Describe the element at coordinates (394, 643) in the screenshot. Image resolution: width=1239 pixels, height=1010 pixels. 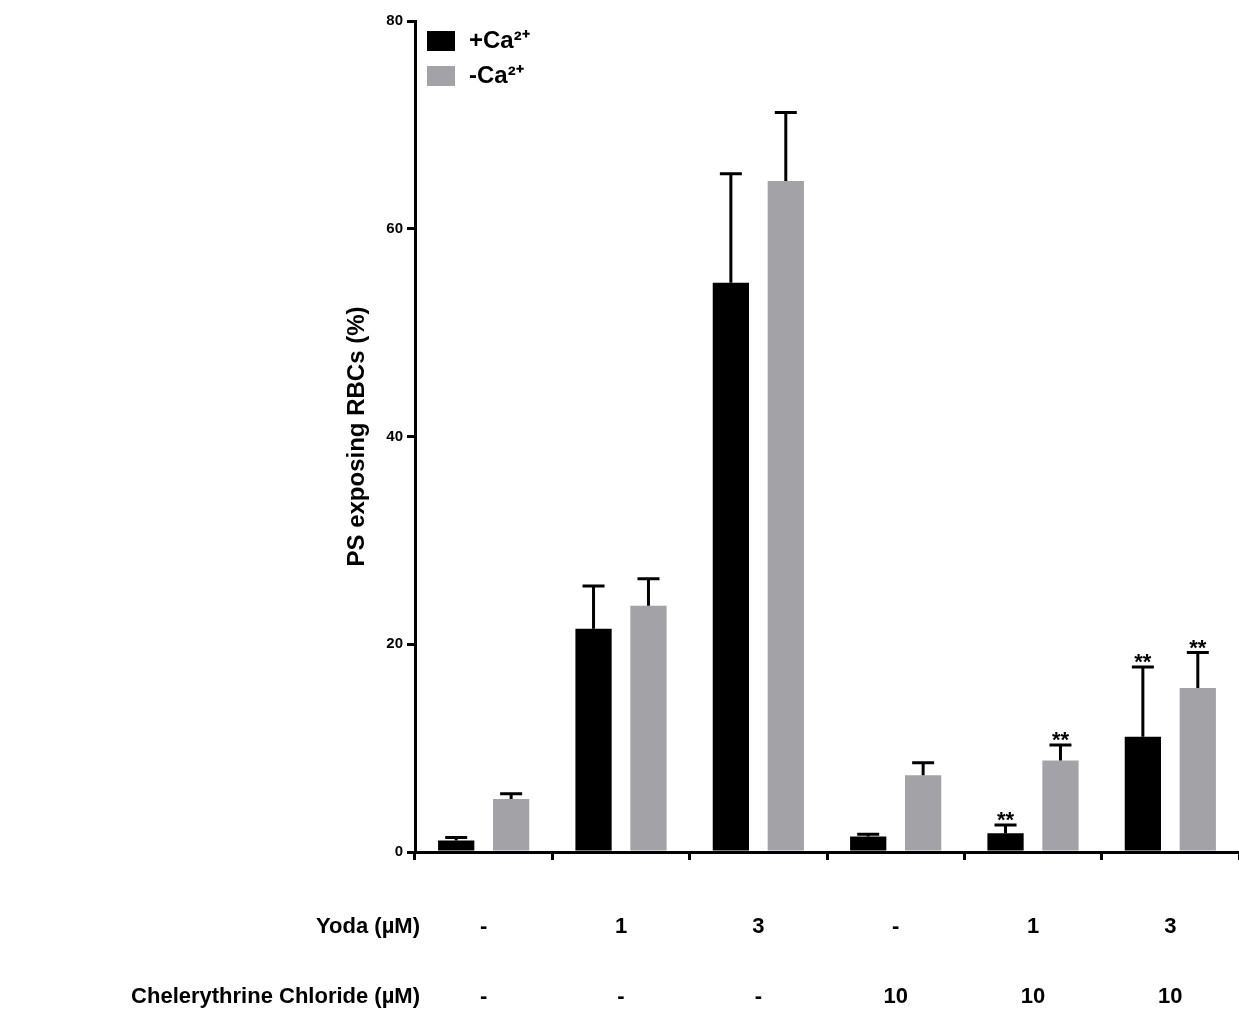
I see `y-tick-label: 20` at that location.